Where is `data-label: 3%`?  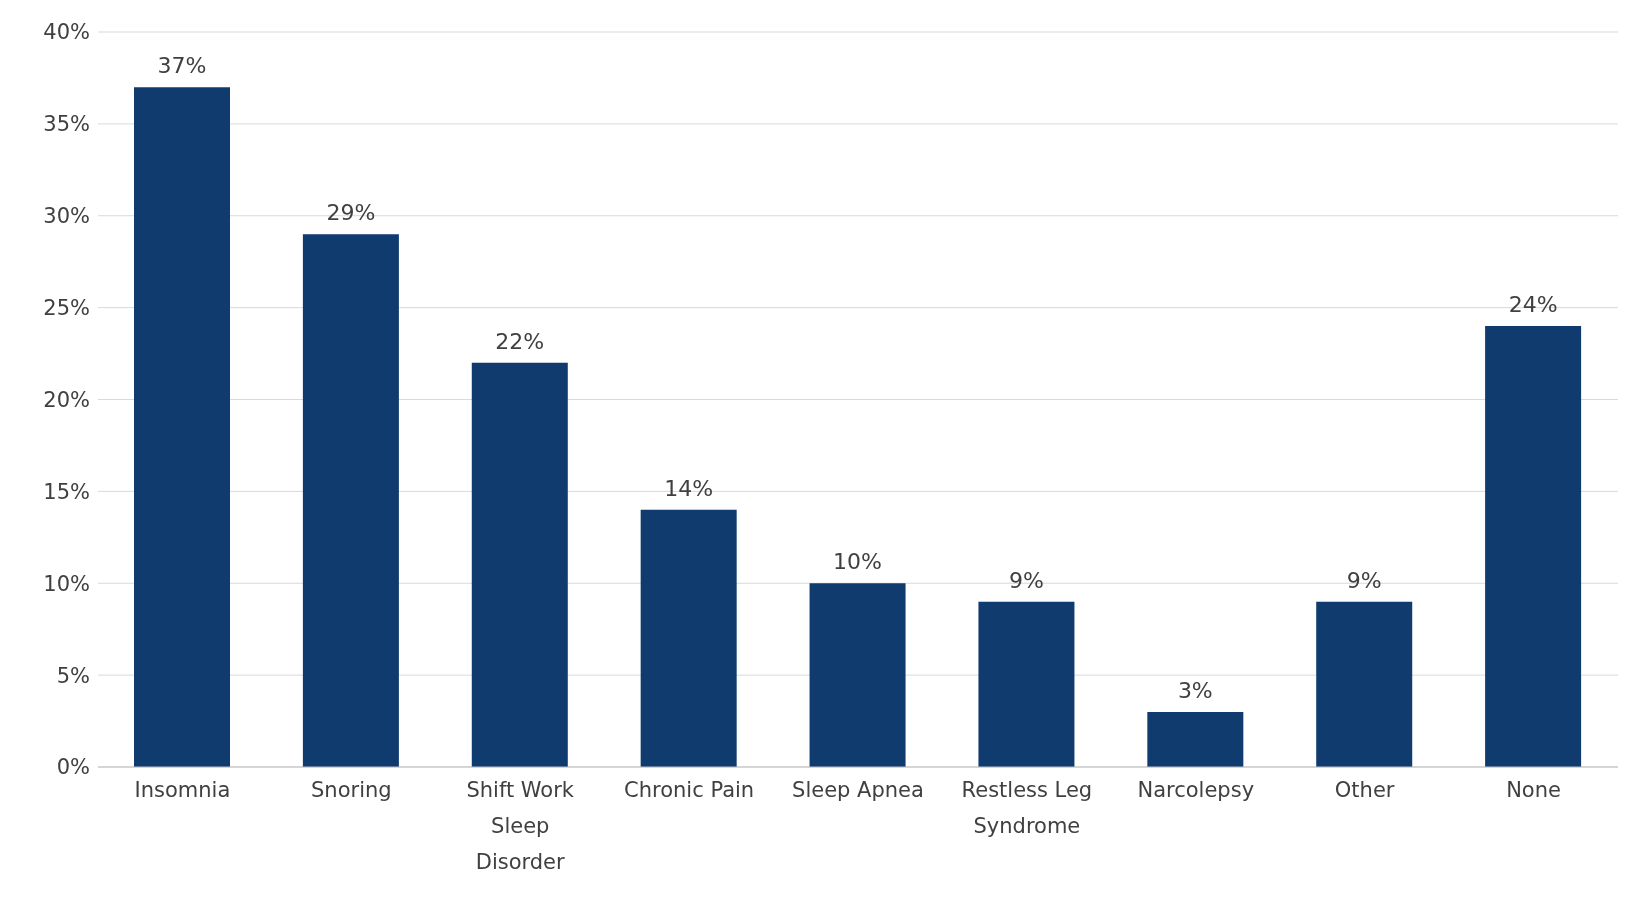 data-label: 3% is located at coordinates (1195, 690).